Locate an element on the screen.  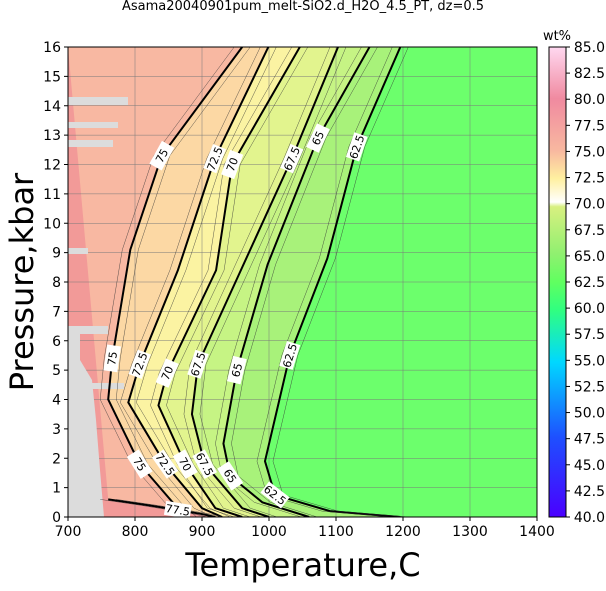
colorbar-tick-label: 85.0 is located at coordinates (589, 48).